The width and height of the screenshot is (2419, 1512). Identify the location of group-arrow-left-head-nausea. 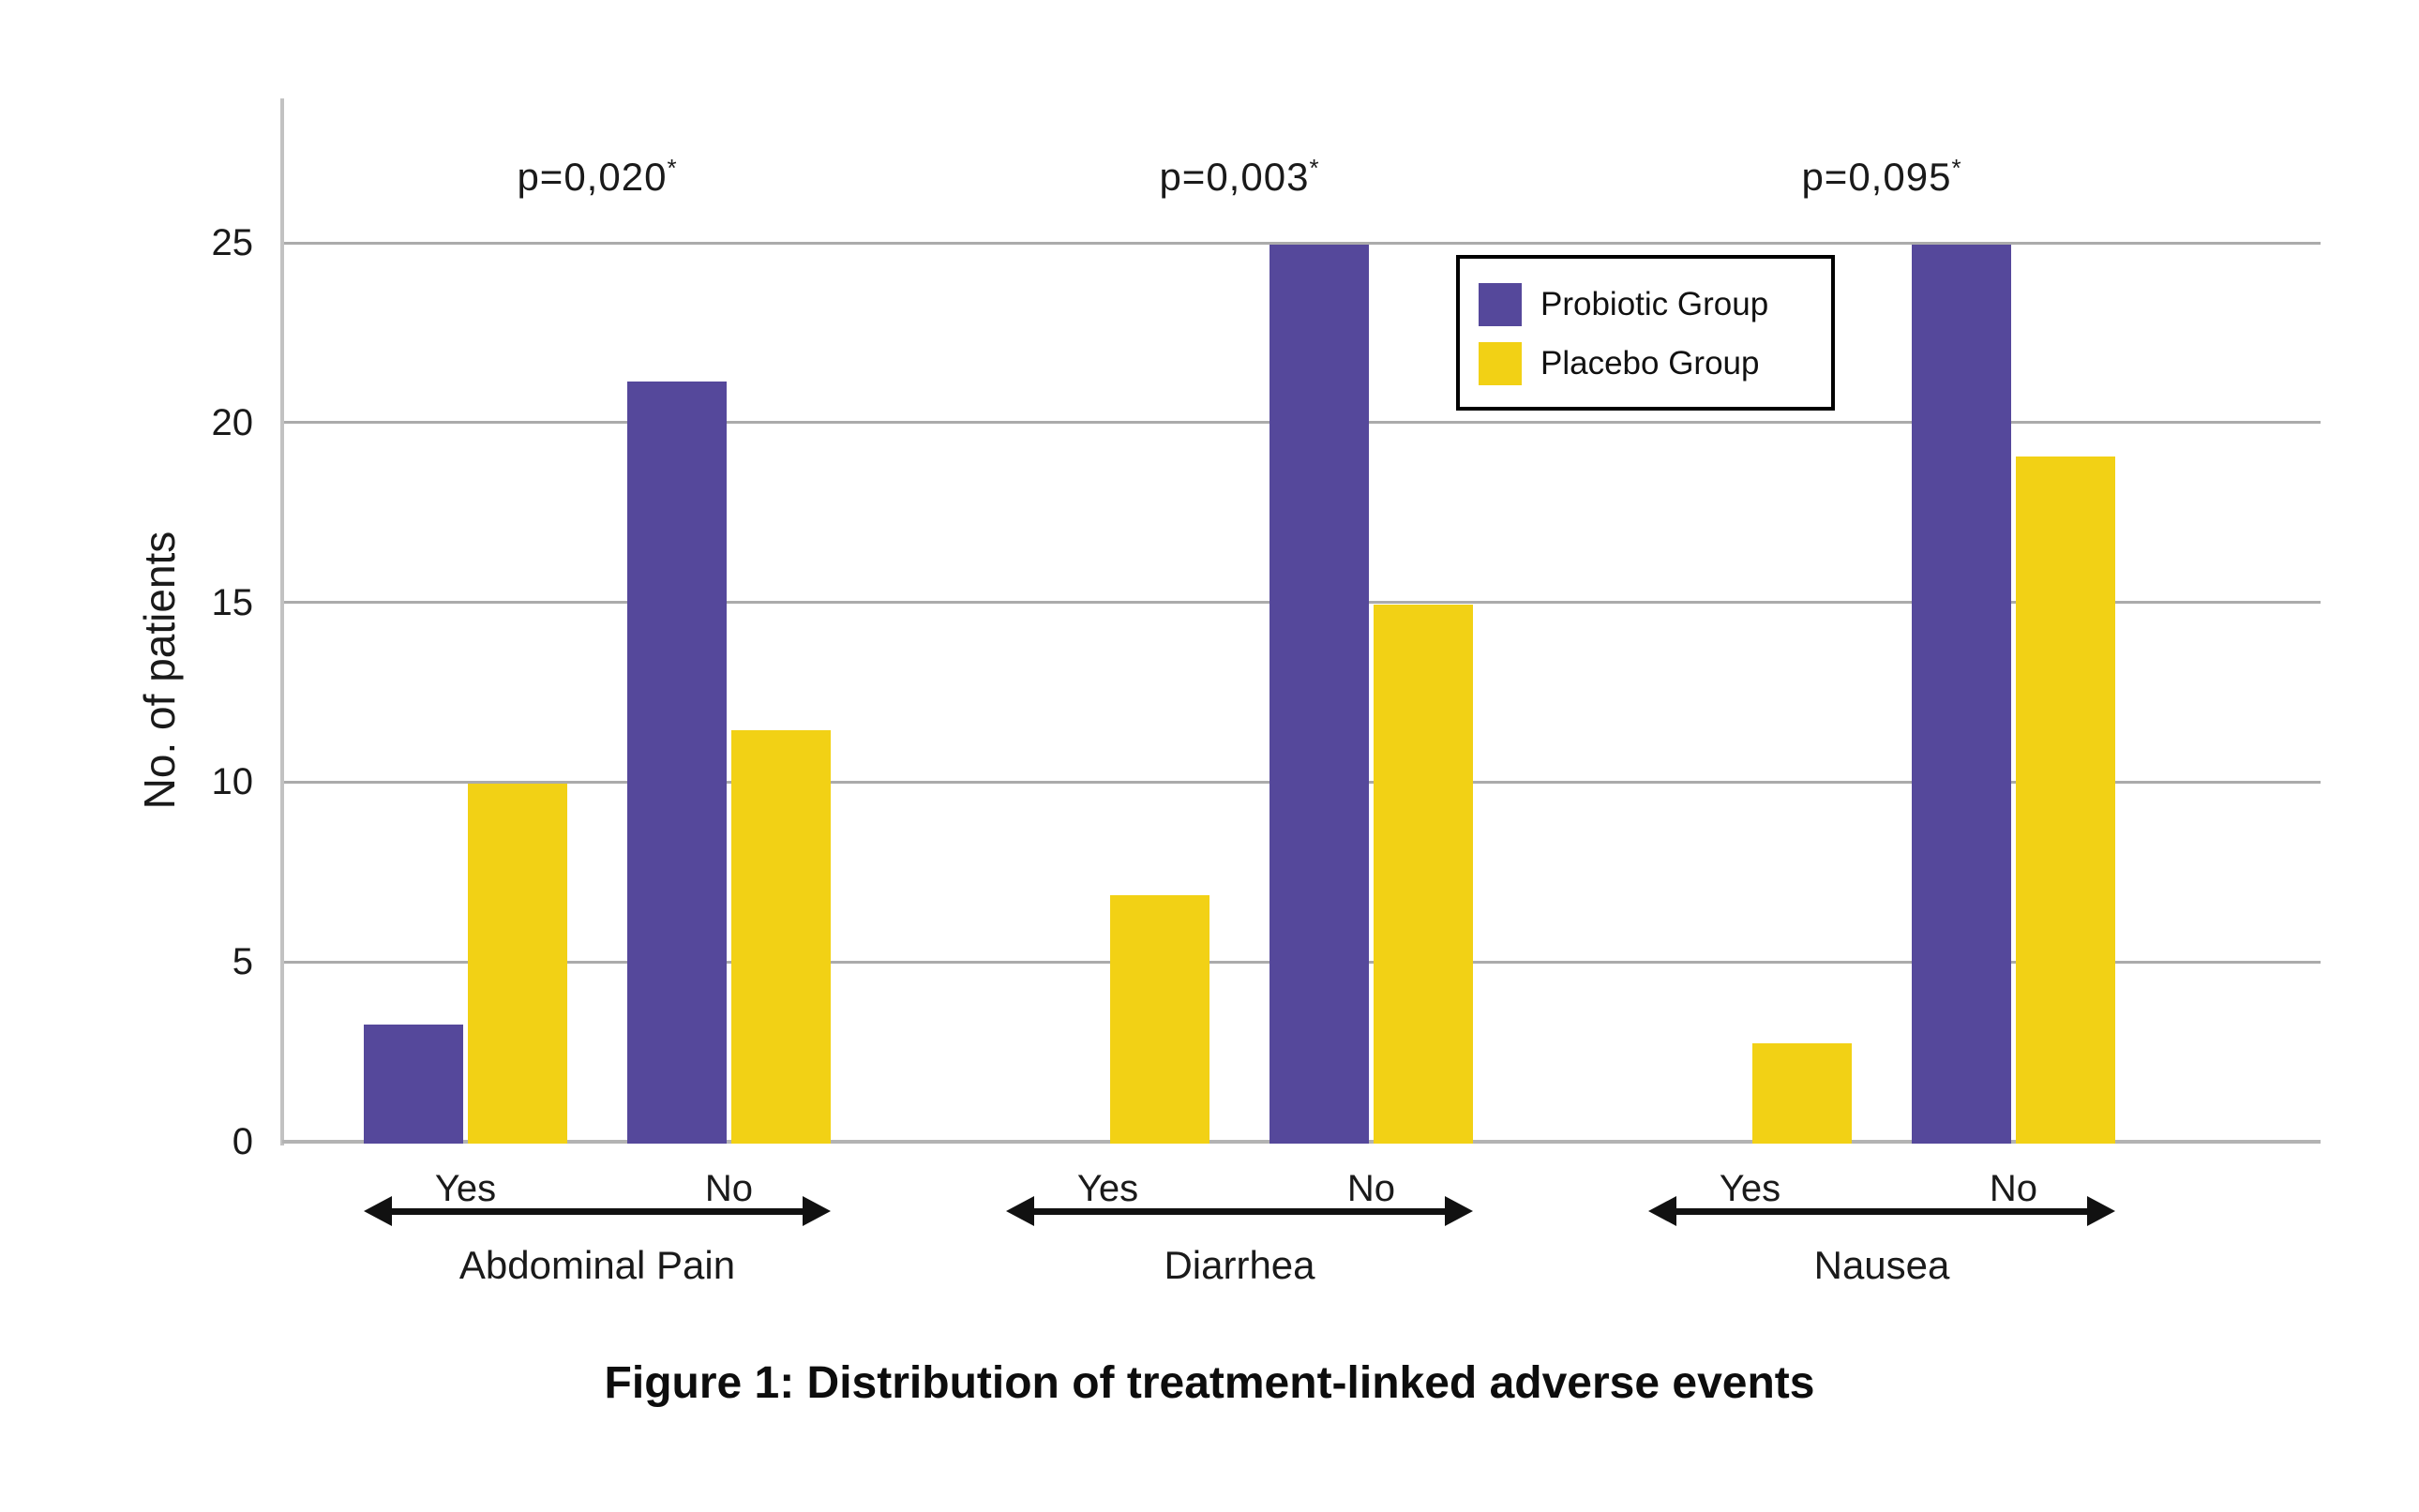
(1662, 1211).